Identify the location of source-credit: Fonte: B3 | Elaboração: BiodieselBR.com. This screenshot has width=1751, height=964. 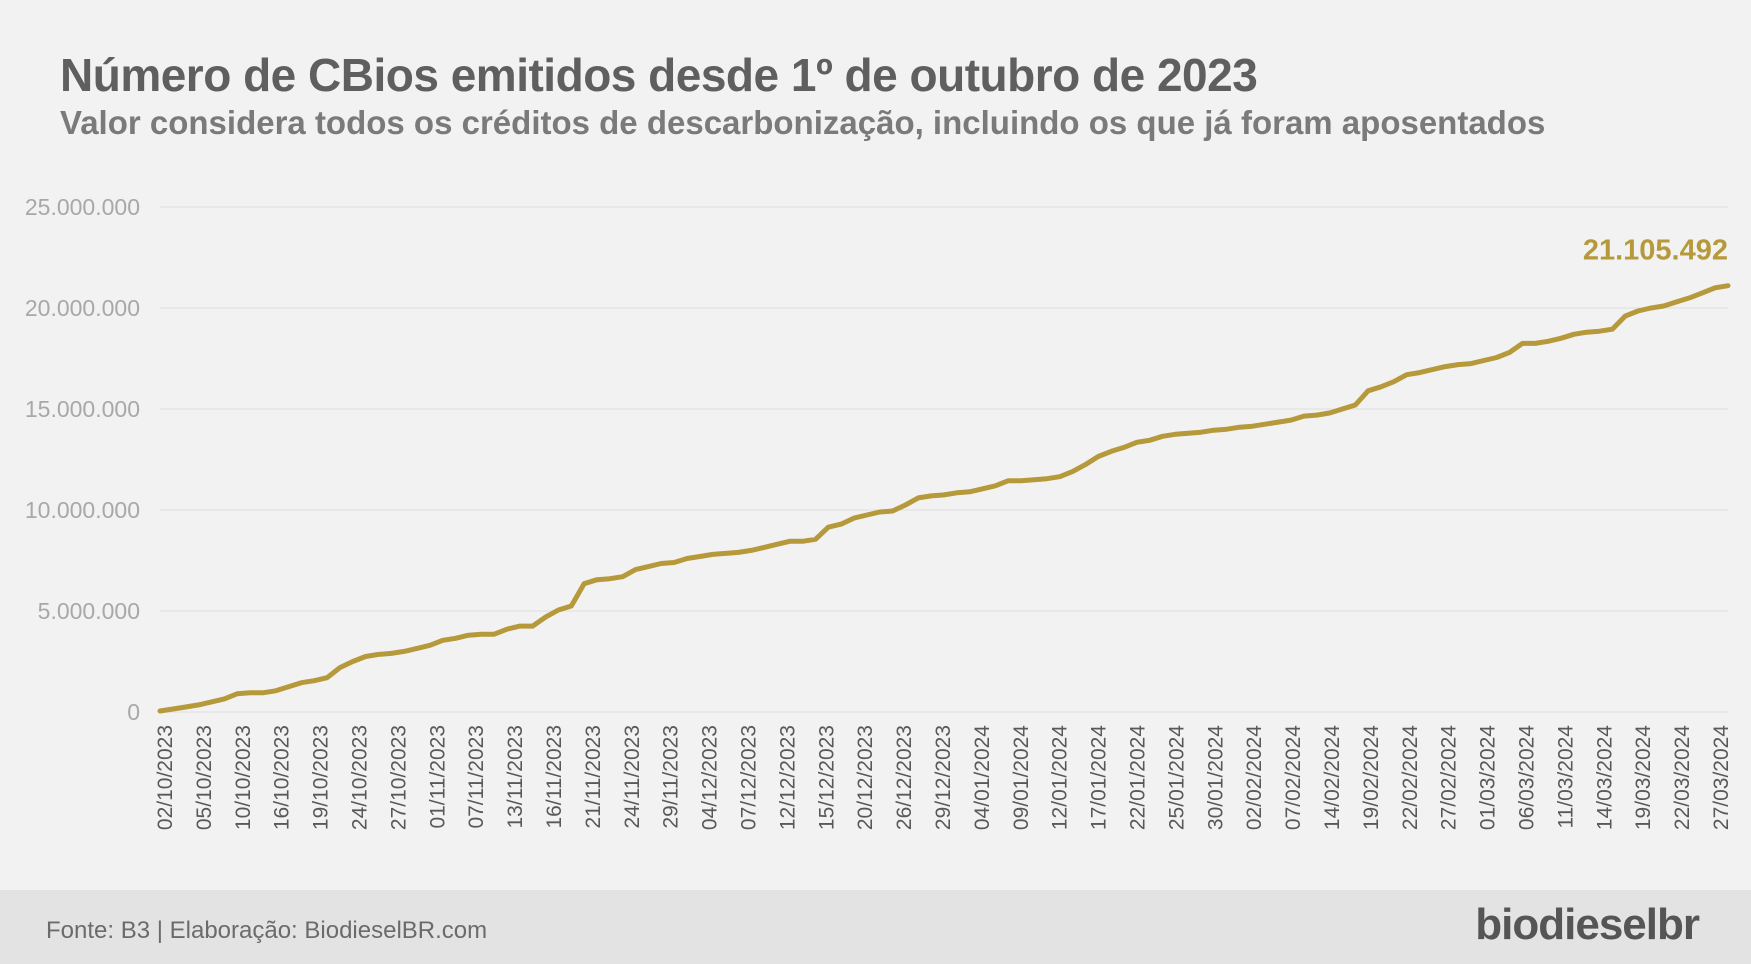
(267, 930).